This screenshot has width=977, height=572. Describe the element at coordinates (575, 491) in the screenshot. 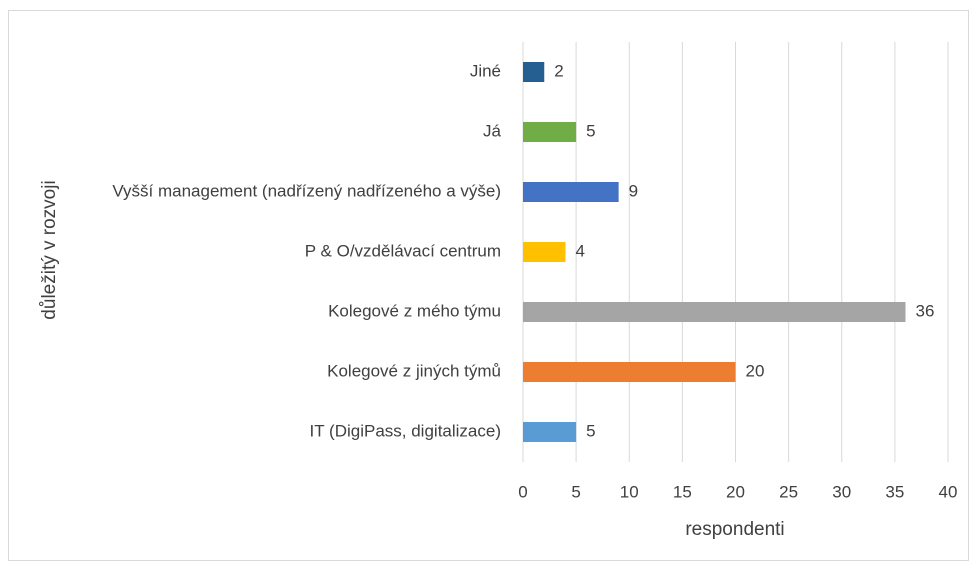

I see `x-tick-label: 5` at that location.